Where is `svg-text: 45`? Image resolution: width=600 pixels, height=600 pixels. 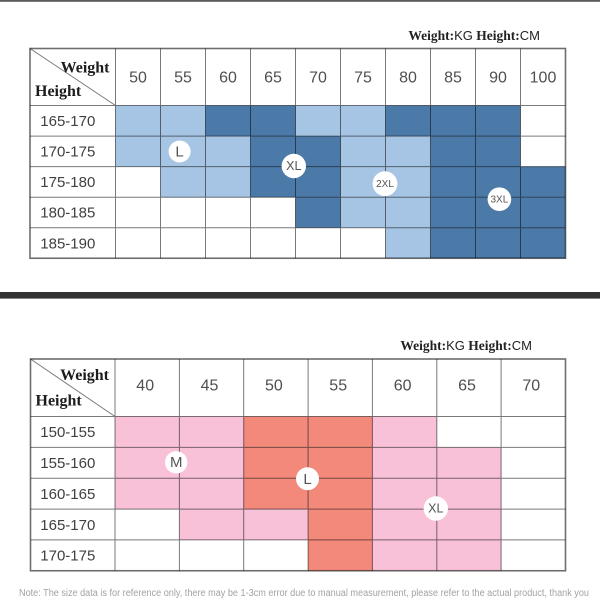 svg-text: 45 is located at coordinates (210, 386).